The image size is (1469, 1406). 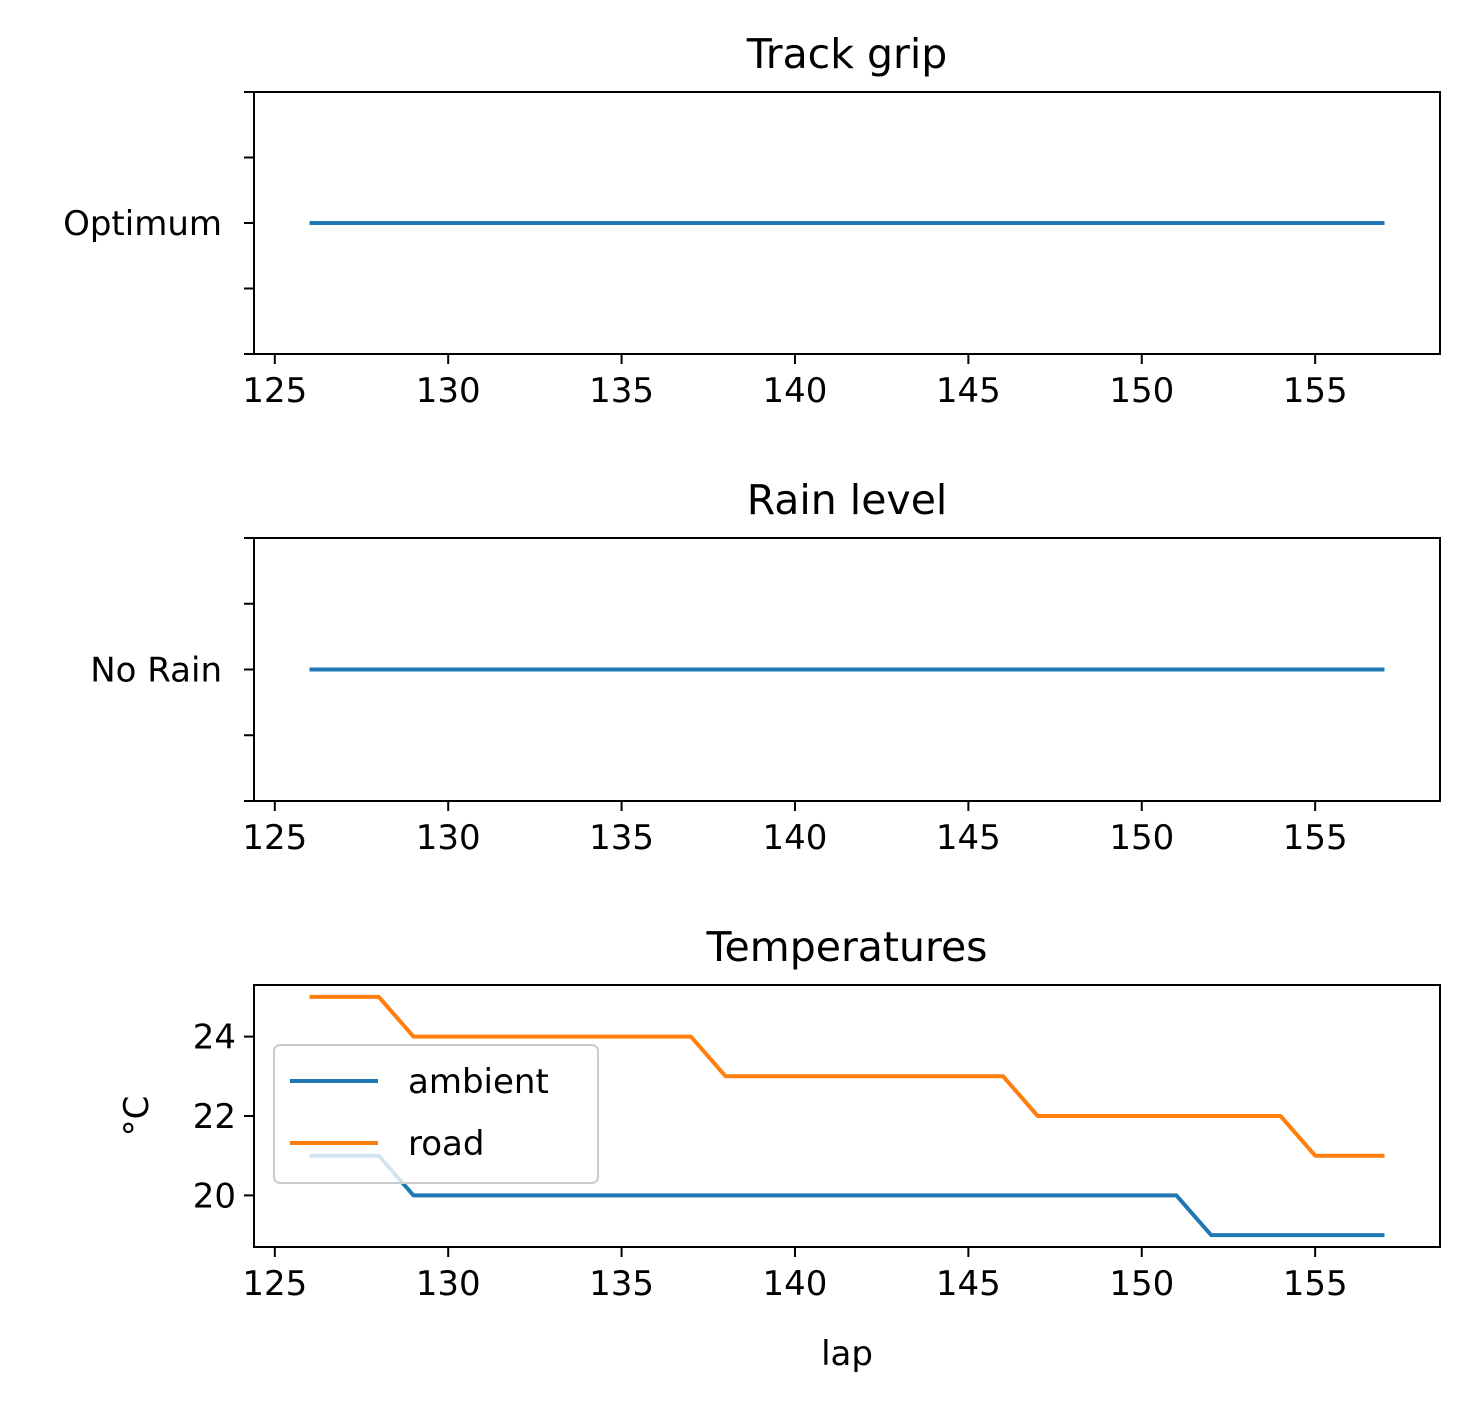 I want to click on y-tick-label: Optimum, so click(x=142, y=224).